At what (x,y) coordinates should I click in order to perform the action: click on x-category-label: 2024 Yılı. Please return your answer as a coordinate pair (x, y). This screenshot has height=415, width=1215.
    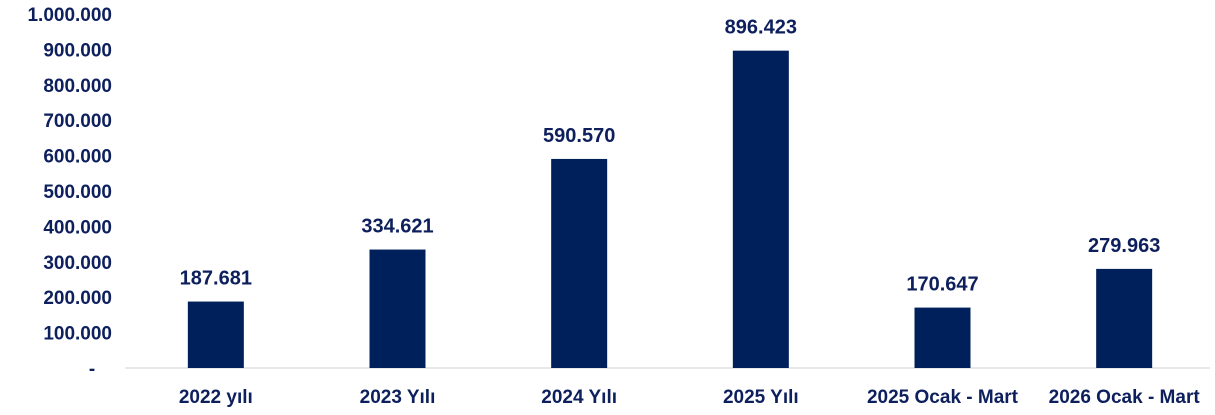
    Looking at the image, I should click on (579, 397).